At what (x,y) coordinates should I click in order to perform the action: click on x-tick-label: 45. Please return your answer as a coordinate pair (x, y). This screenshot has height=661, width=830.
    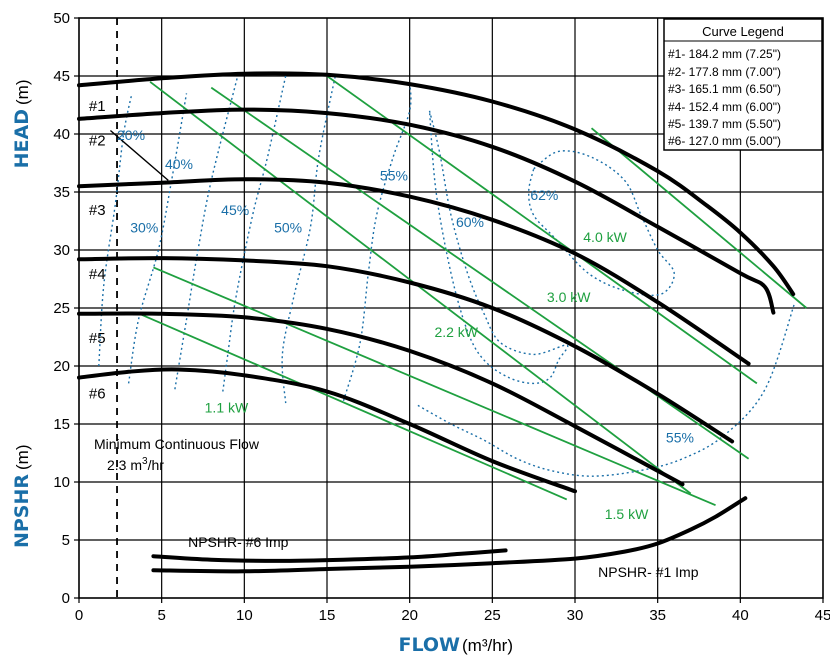
    Looking at the image, I should click on (822, 615).